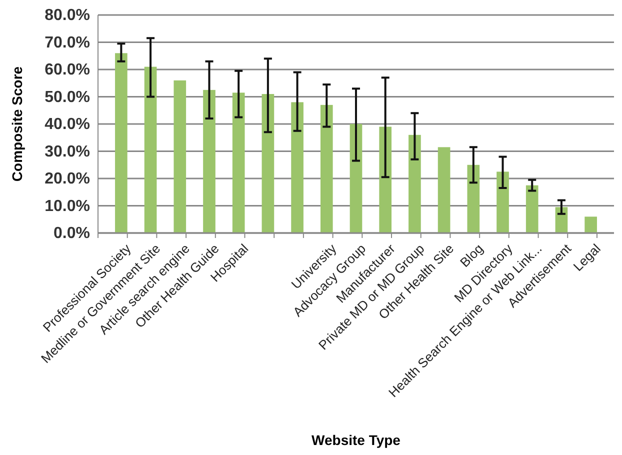 The height and width of the screenshot is (455, 622). What do you see at coordinates (67, 179) in the screenshot?
I see `y-tick-label: 20.0%` at bounding box center [67, 179].